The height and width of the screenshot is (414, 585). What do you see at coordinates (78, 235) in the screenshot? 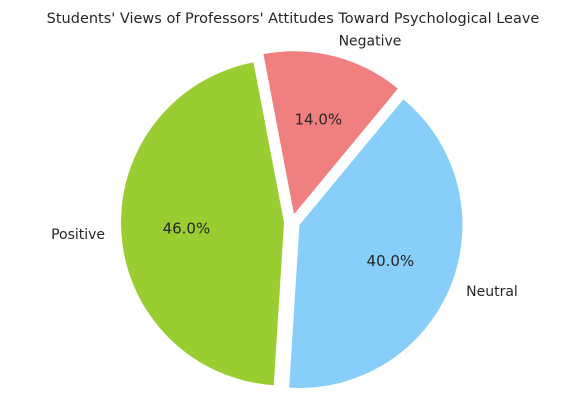
I see `slice-label-positive: Positive` at bounding box center [78, 235].